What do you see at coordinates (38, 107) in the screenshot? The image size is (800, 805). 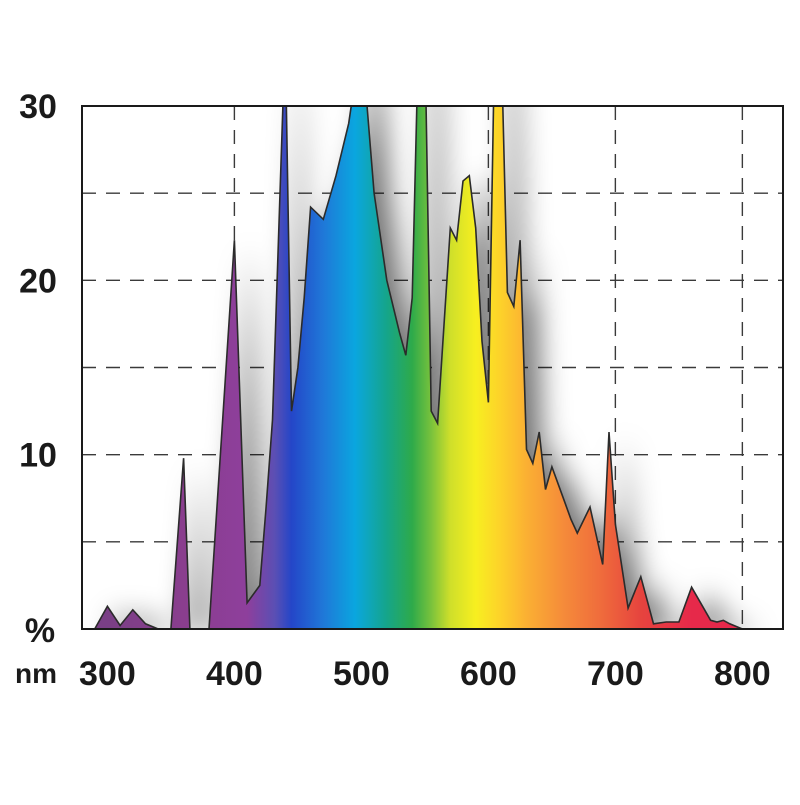 I see `y-tick-label: 30` at bounding box center [38, 107].